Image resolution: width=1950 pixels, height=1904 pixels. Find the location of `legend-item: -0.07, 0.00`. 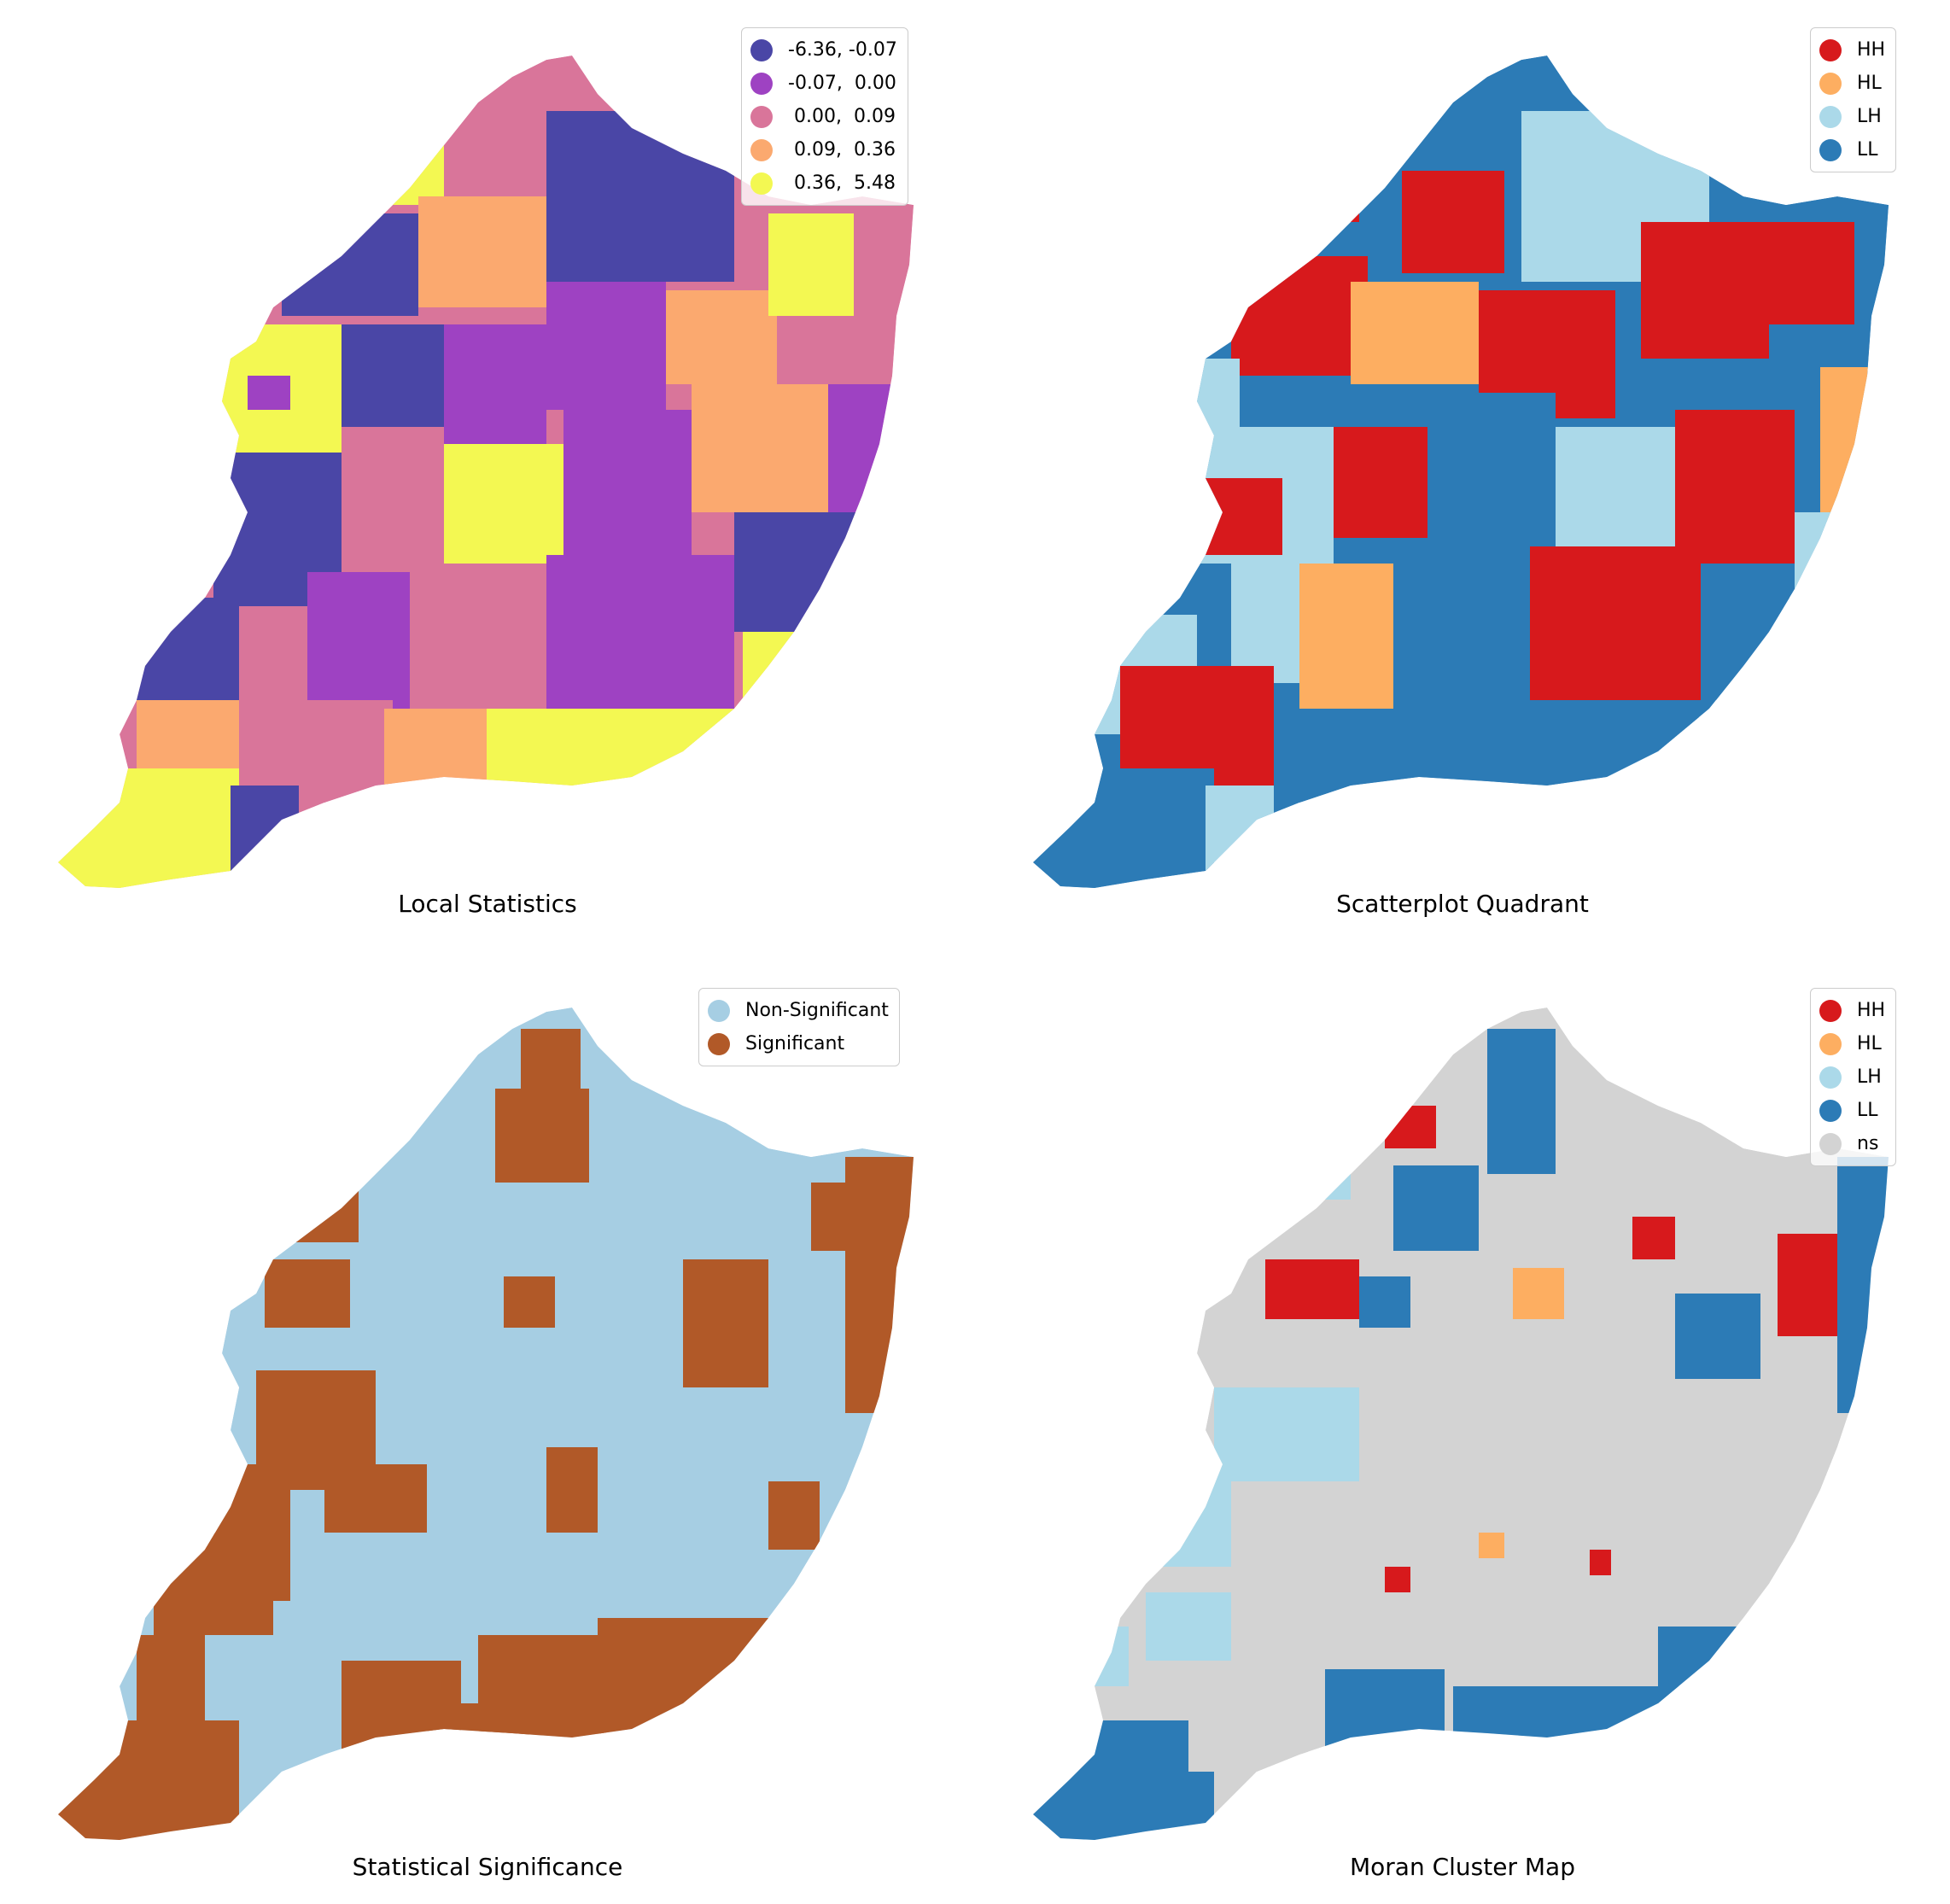

legend-item: -0.07, 0.00 is located at coordinates (823, 83).